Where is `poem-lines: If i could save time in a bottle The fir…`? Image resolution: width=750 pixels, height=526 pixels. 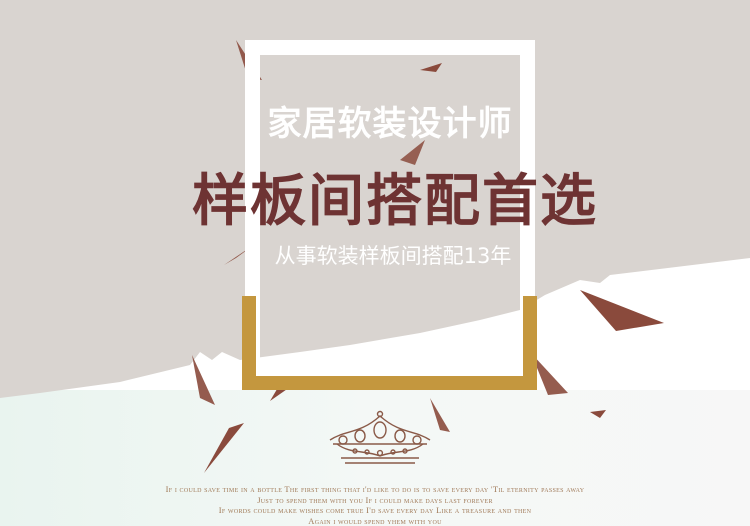 poem-lines: If i could save time in a bottle The fir… is located at coordinates (375, 505).